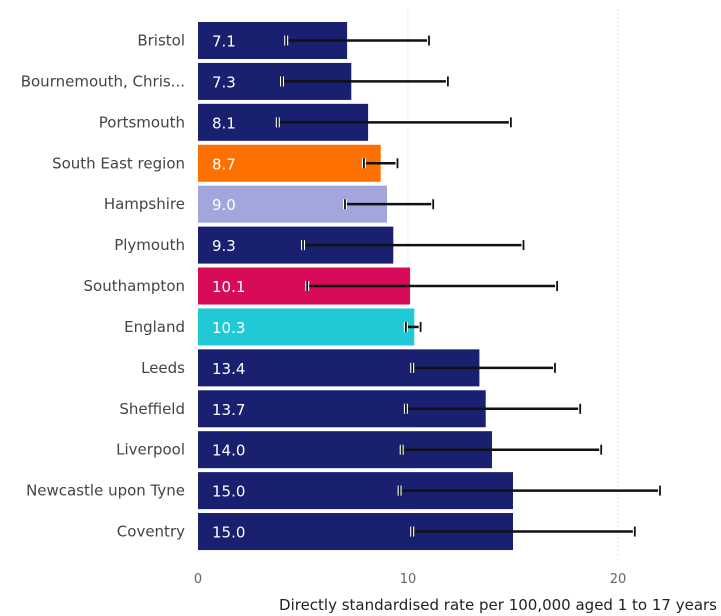  I want to click on error-bar-hampshire, so click(389, 204).